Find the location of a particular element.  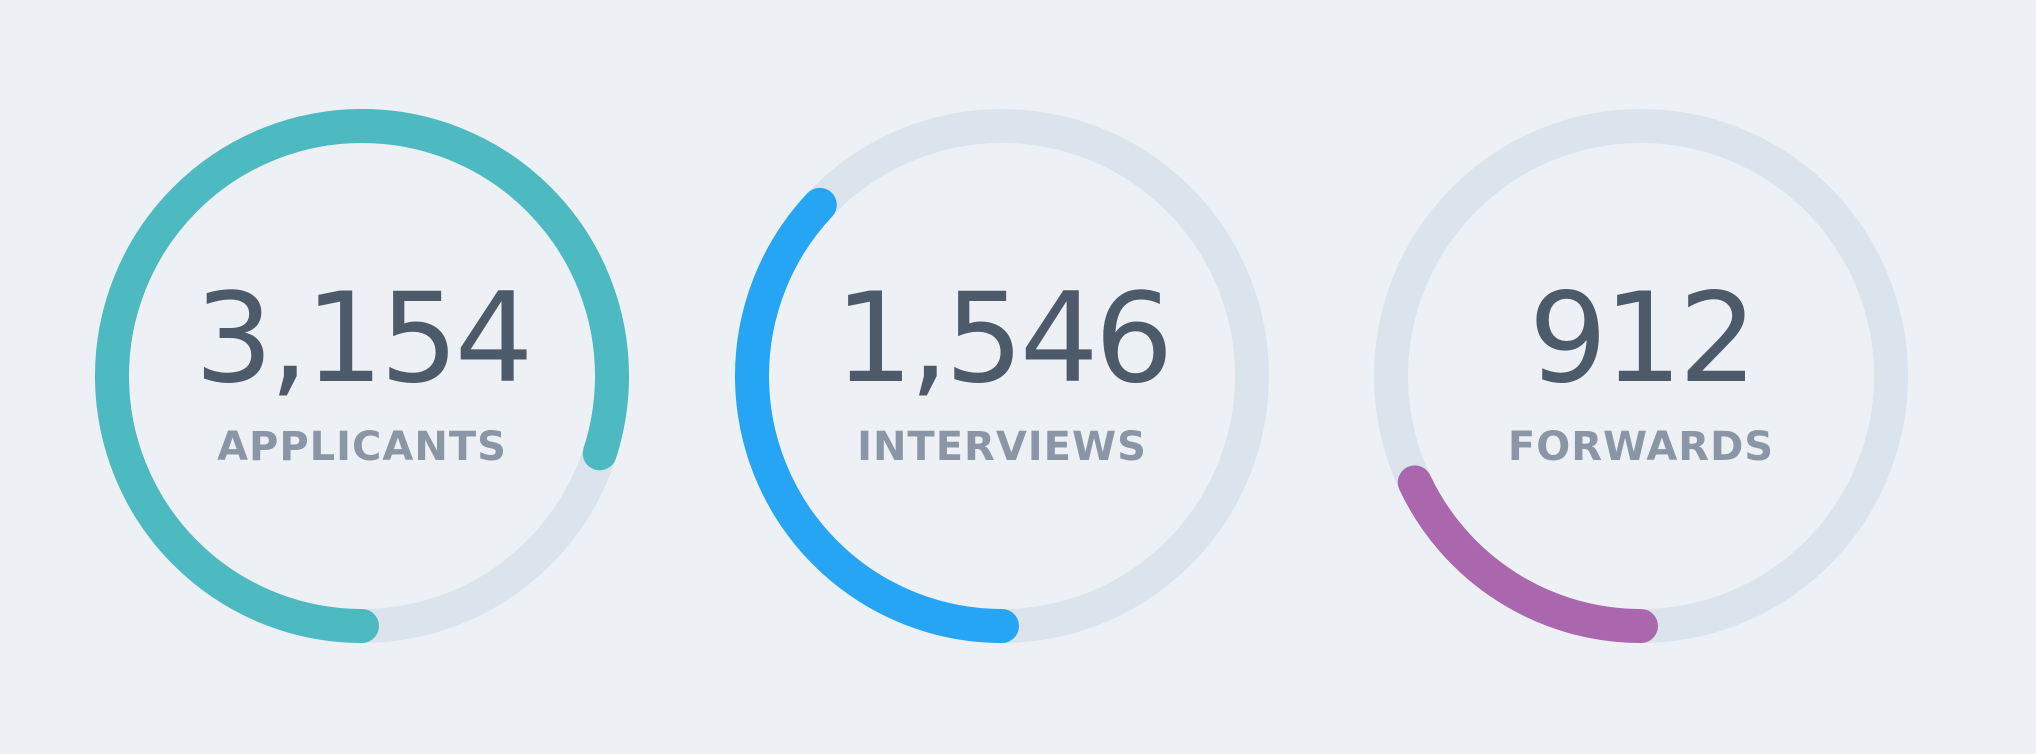

stat-label: FORWARDS is located at coordinates (1641, 447).